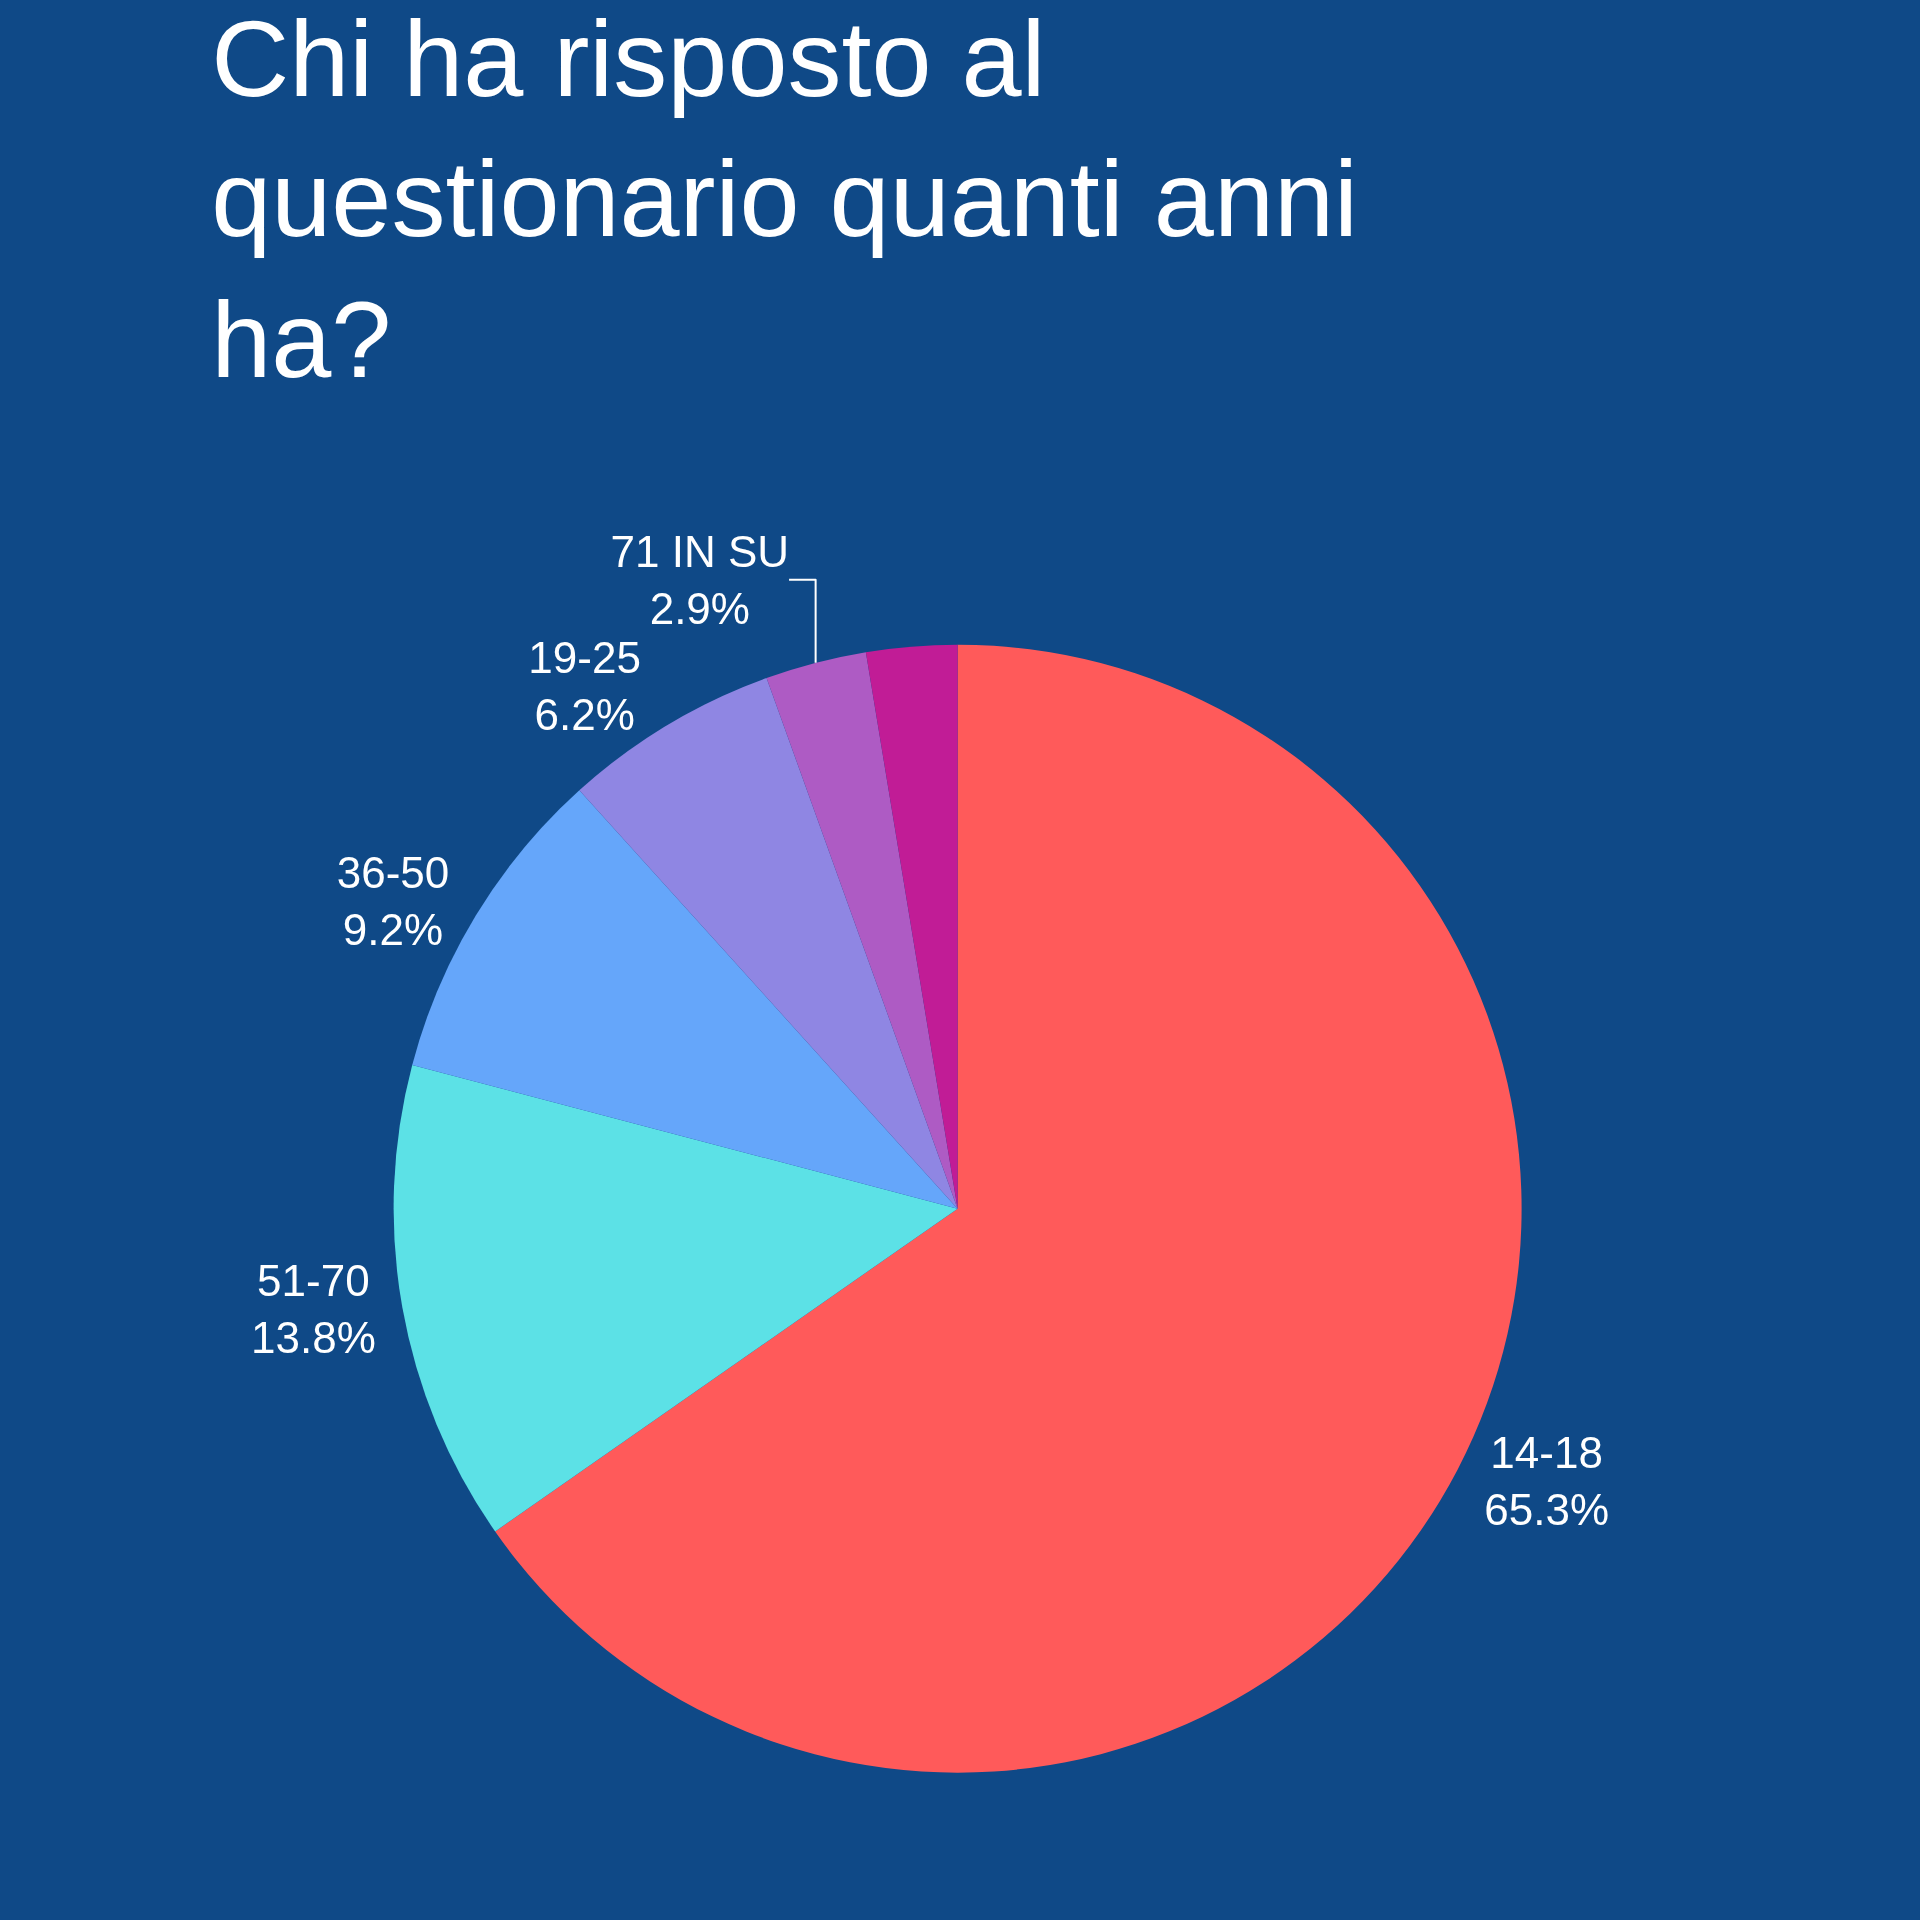 Image resolution: width=1920 pixels, height=1920 pixels. What do you see at coordinates (313, 1338) in the screenshot?
I see `data-label: 13.8%` at bounding box center [313, 1338].